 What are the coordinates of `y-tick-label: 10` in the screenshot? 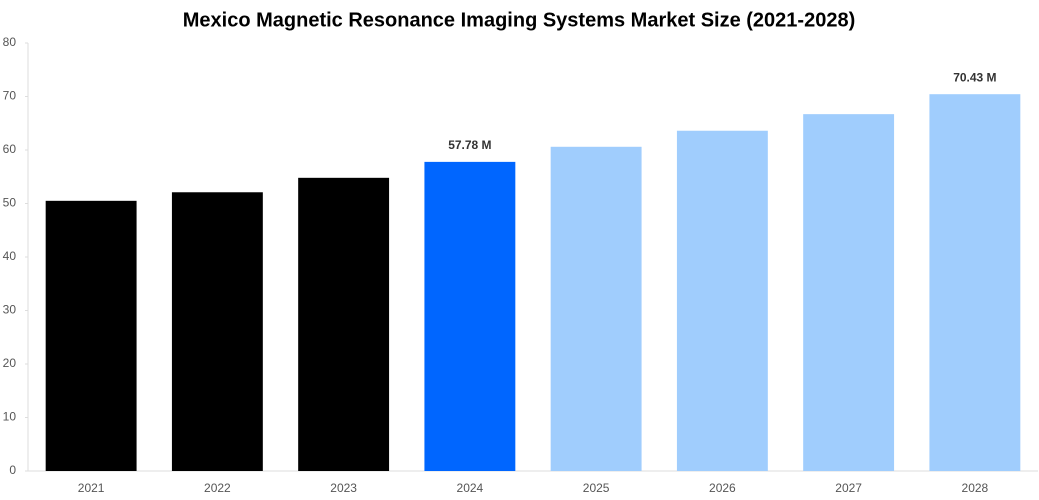 It's located at (10, 417).